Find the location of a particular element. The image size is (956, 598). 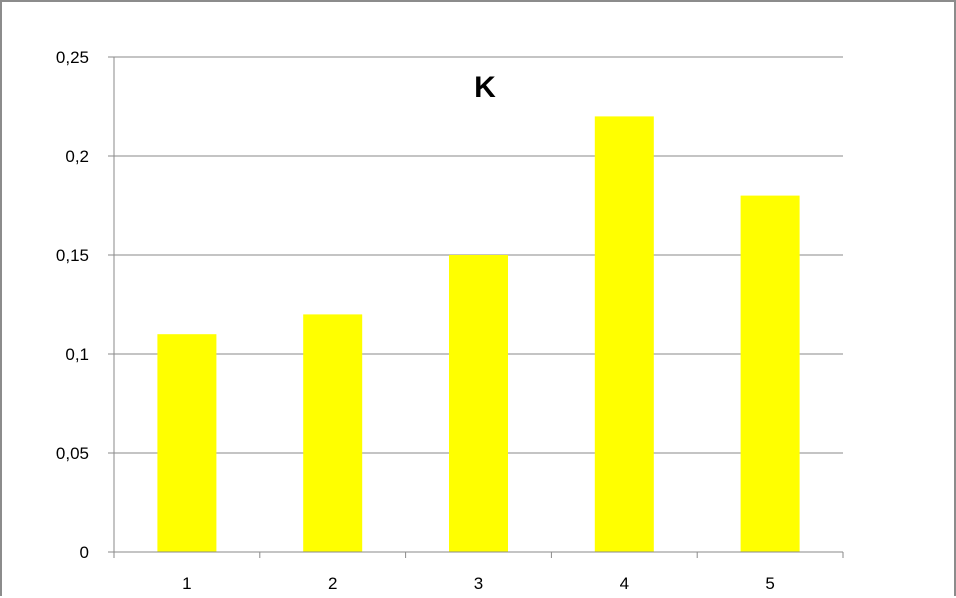

y-tick-label: 0,2 is located at coordinates (77, 156).